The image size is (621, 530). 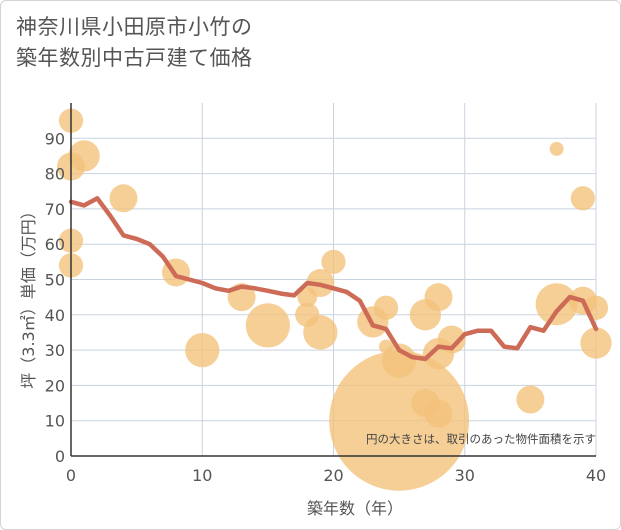 I want to click on x-tick-20: 20, so click(x=333, y=475).